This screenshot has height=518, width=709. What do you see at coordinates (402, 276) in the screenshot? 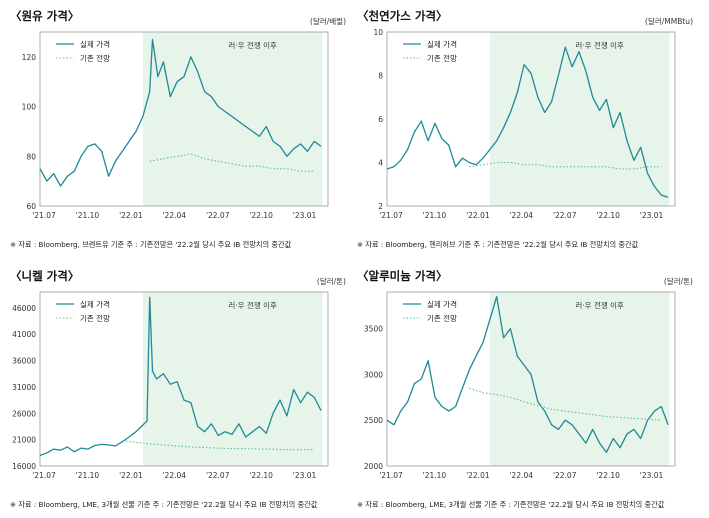
I see `chart-title: 〈알루미늄 가격〉` at bounding box center [402, 276].